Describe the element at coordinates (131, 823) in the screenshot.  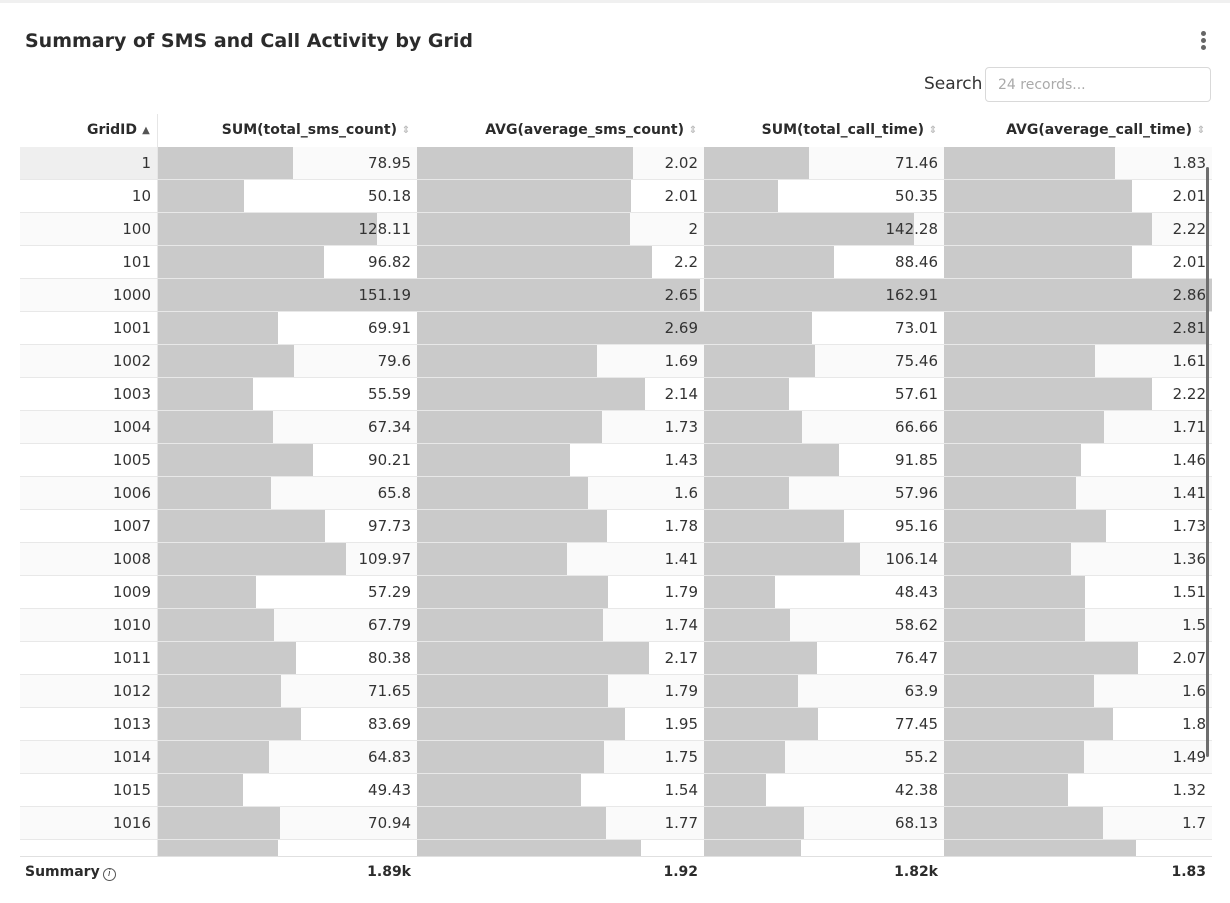
I see `cell-value: 1016` at that location.